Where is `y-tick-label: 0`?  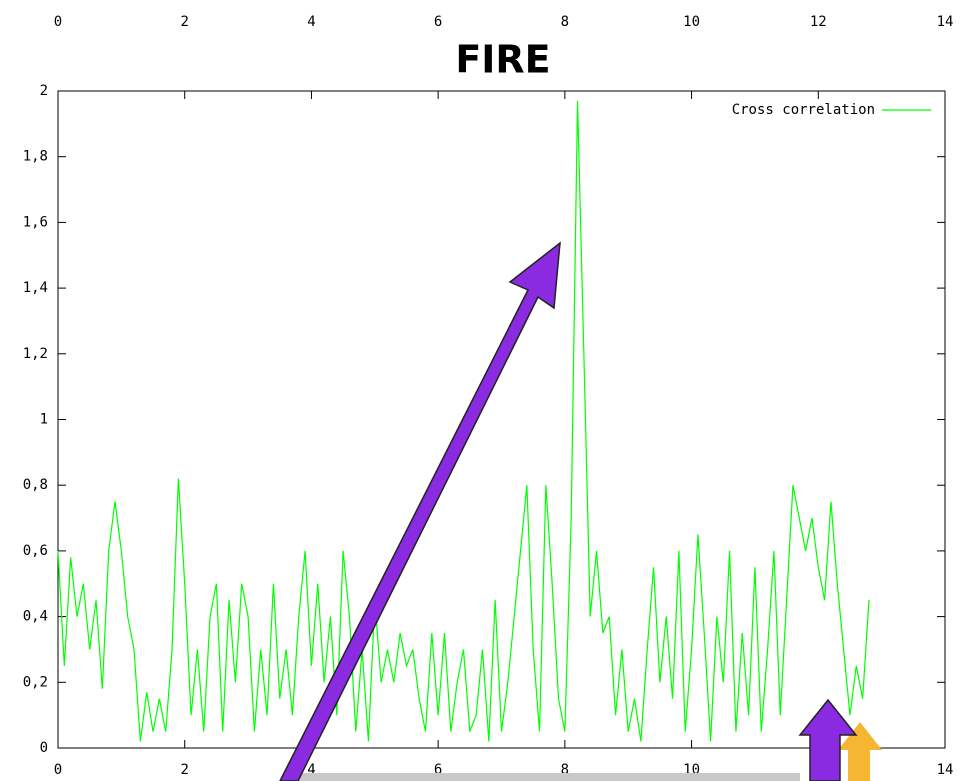
y-tick-label: 0 is located at coordinates (44, 748).